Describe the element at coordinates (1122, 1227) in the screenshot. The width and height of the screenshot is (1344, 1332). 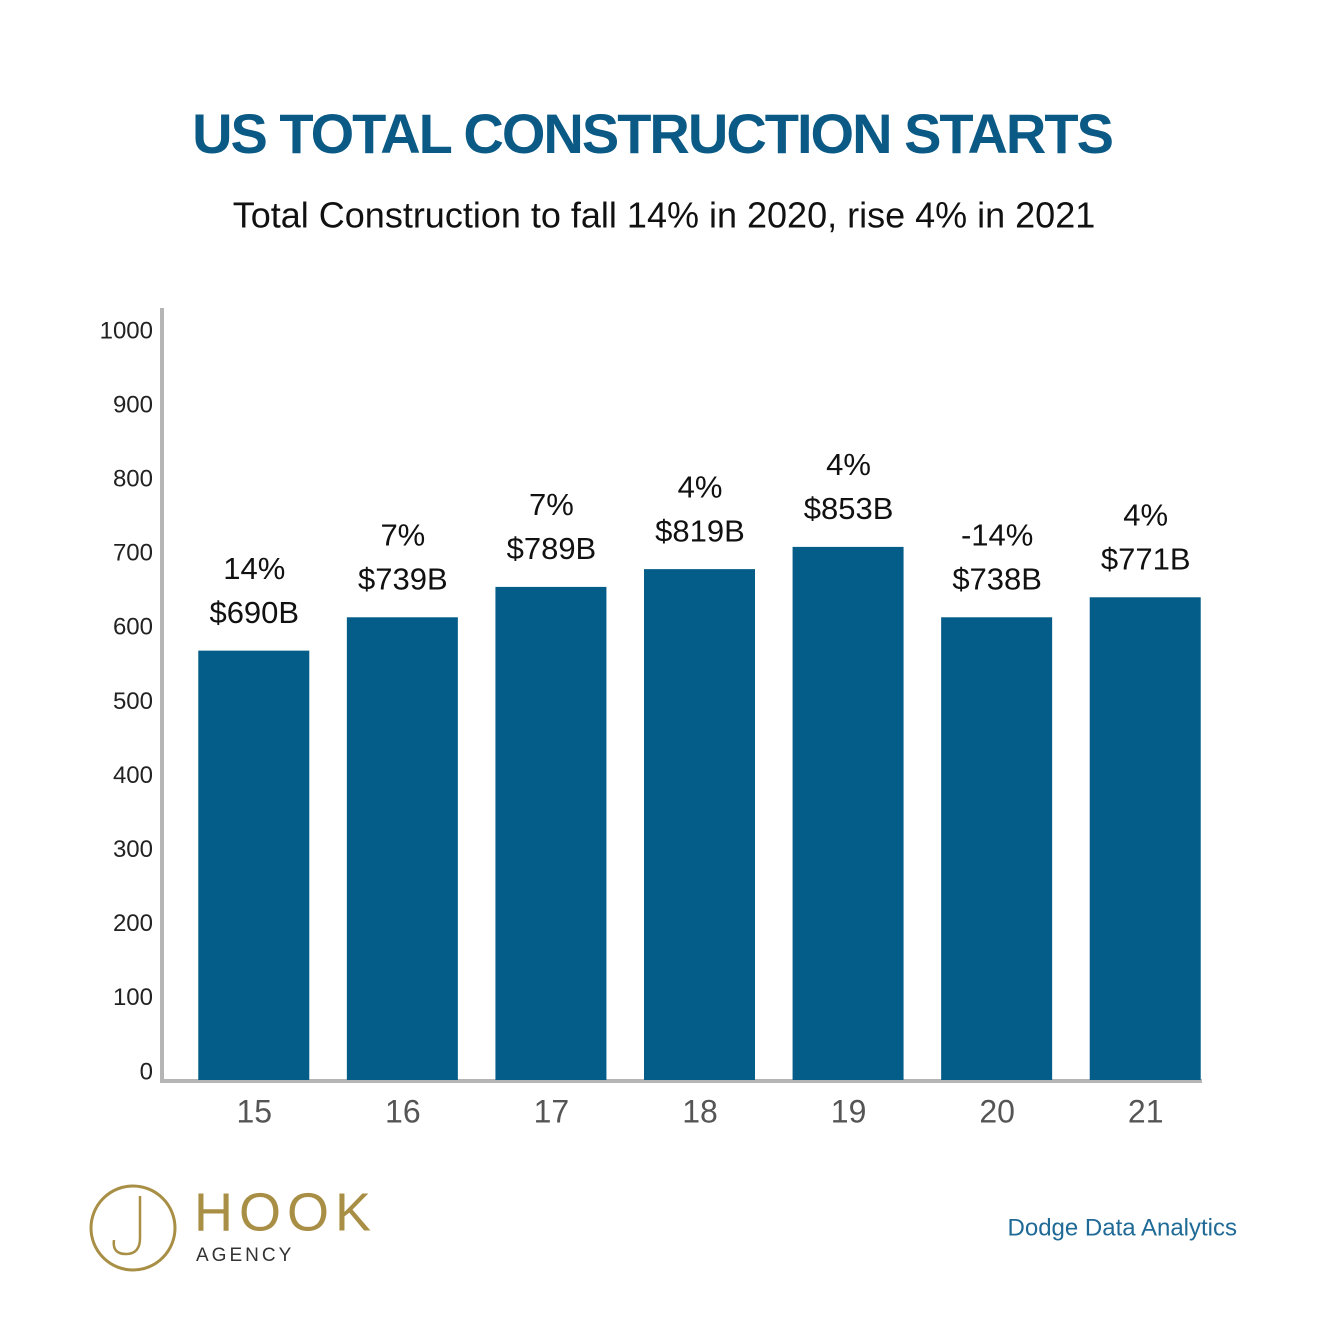
I see `source: Dodge Data Analytics` at that location.